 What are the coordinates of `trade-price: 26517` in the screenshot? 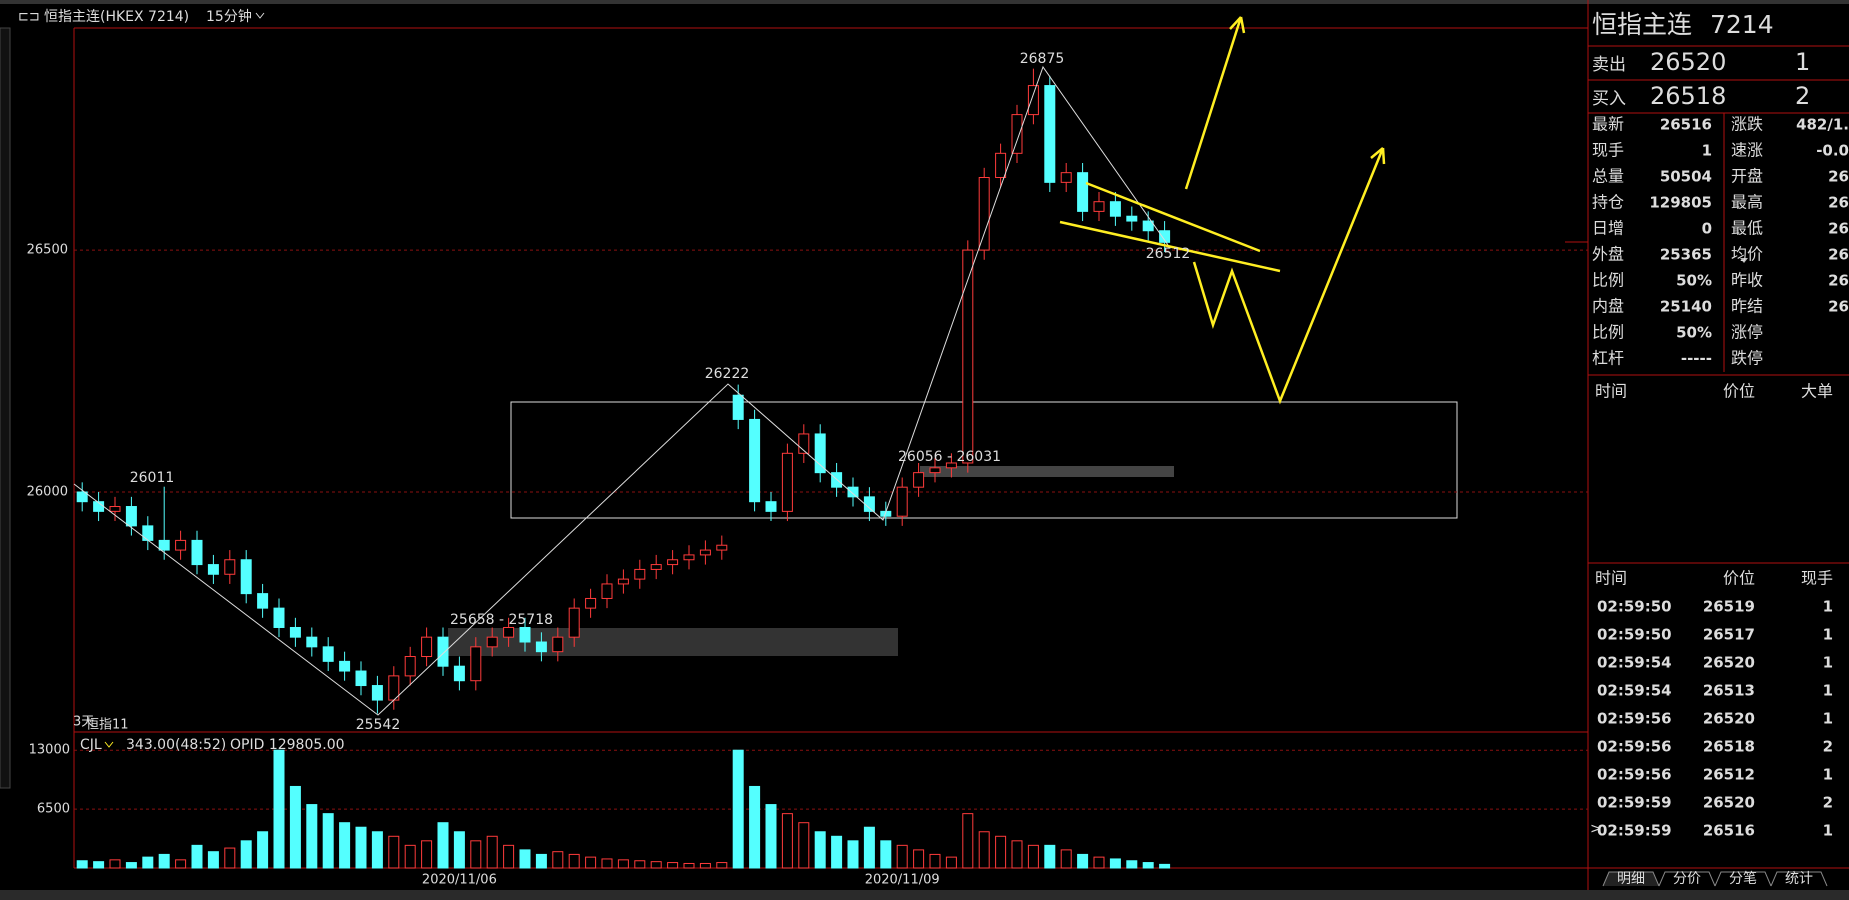 It's located at (1729, 635).